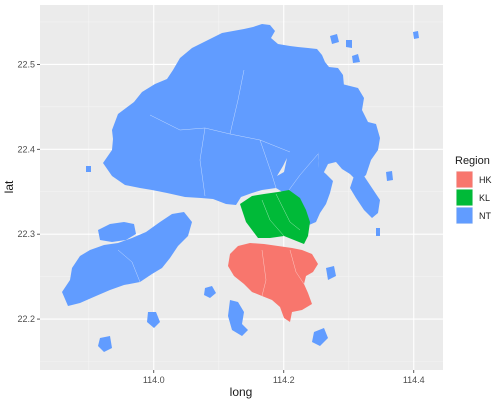 This screenshot has width=504, height=403. I want to click on legend-label-kl: KL, so click(484, 198).